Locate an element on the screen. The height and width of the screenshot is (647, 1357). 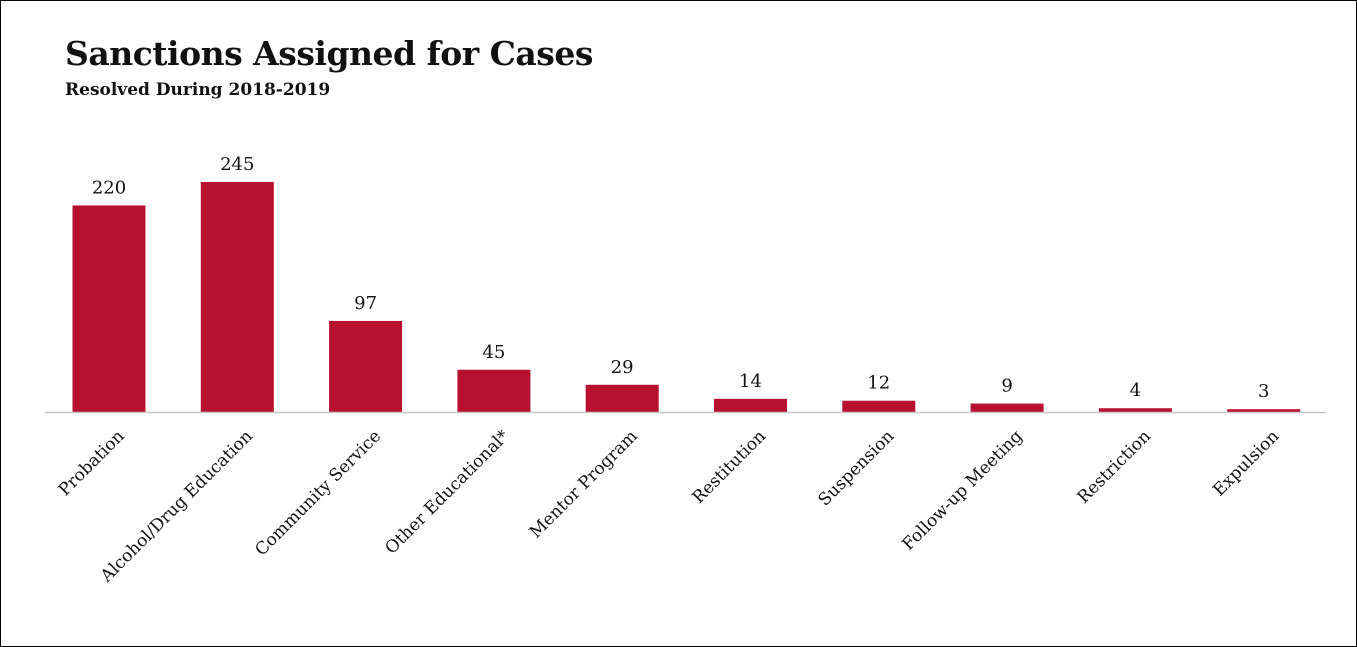
value-label-0: 220 is located at coordinates (109, 187).